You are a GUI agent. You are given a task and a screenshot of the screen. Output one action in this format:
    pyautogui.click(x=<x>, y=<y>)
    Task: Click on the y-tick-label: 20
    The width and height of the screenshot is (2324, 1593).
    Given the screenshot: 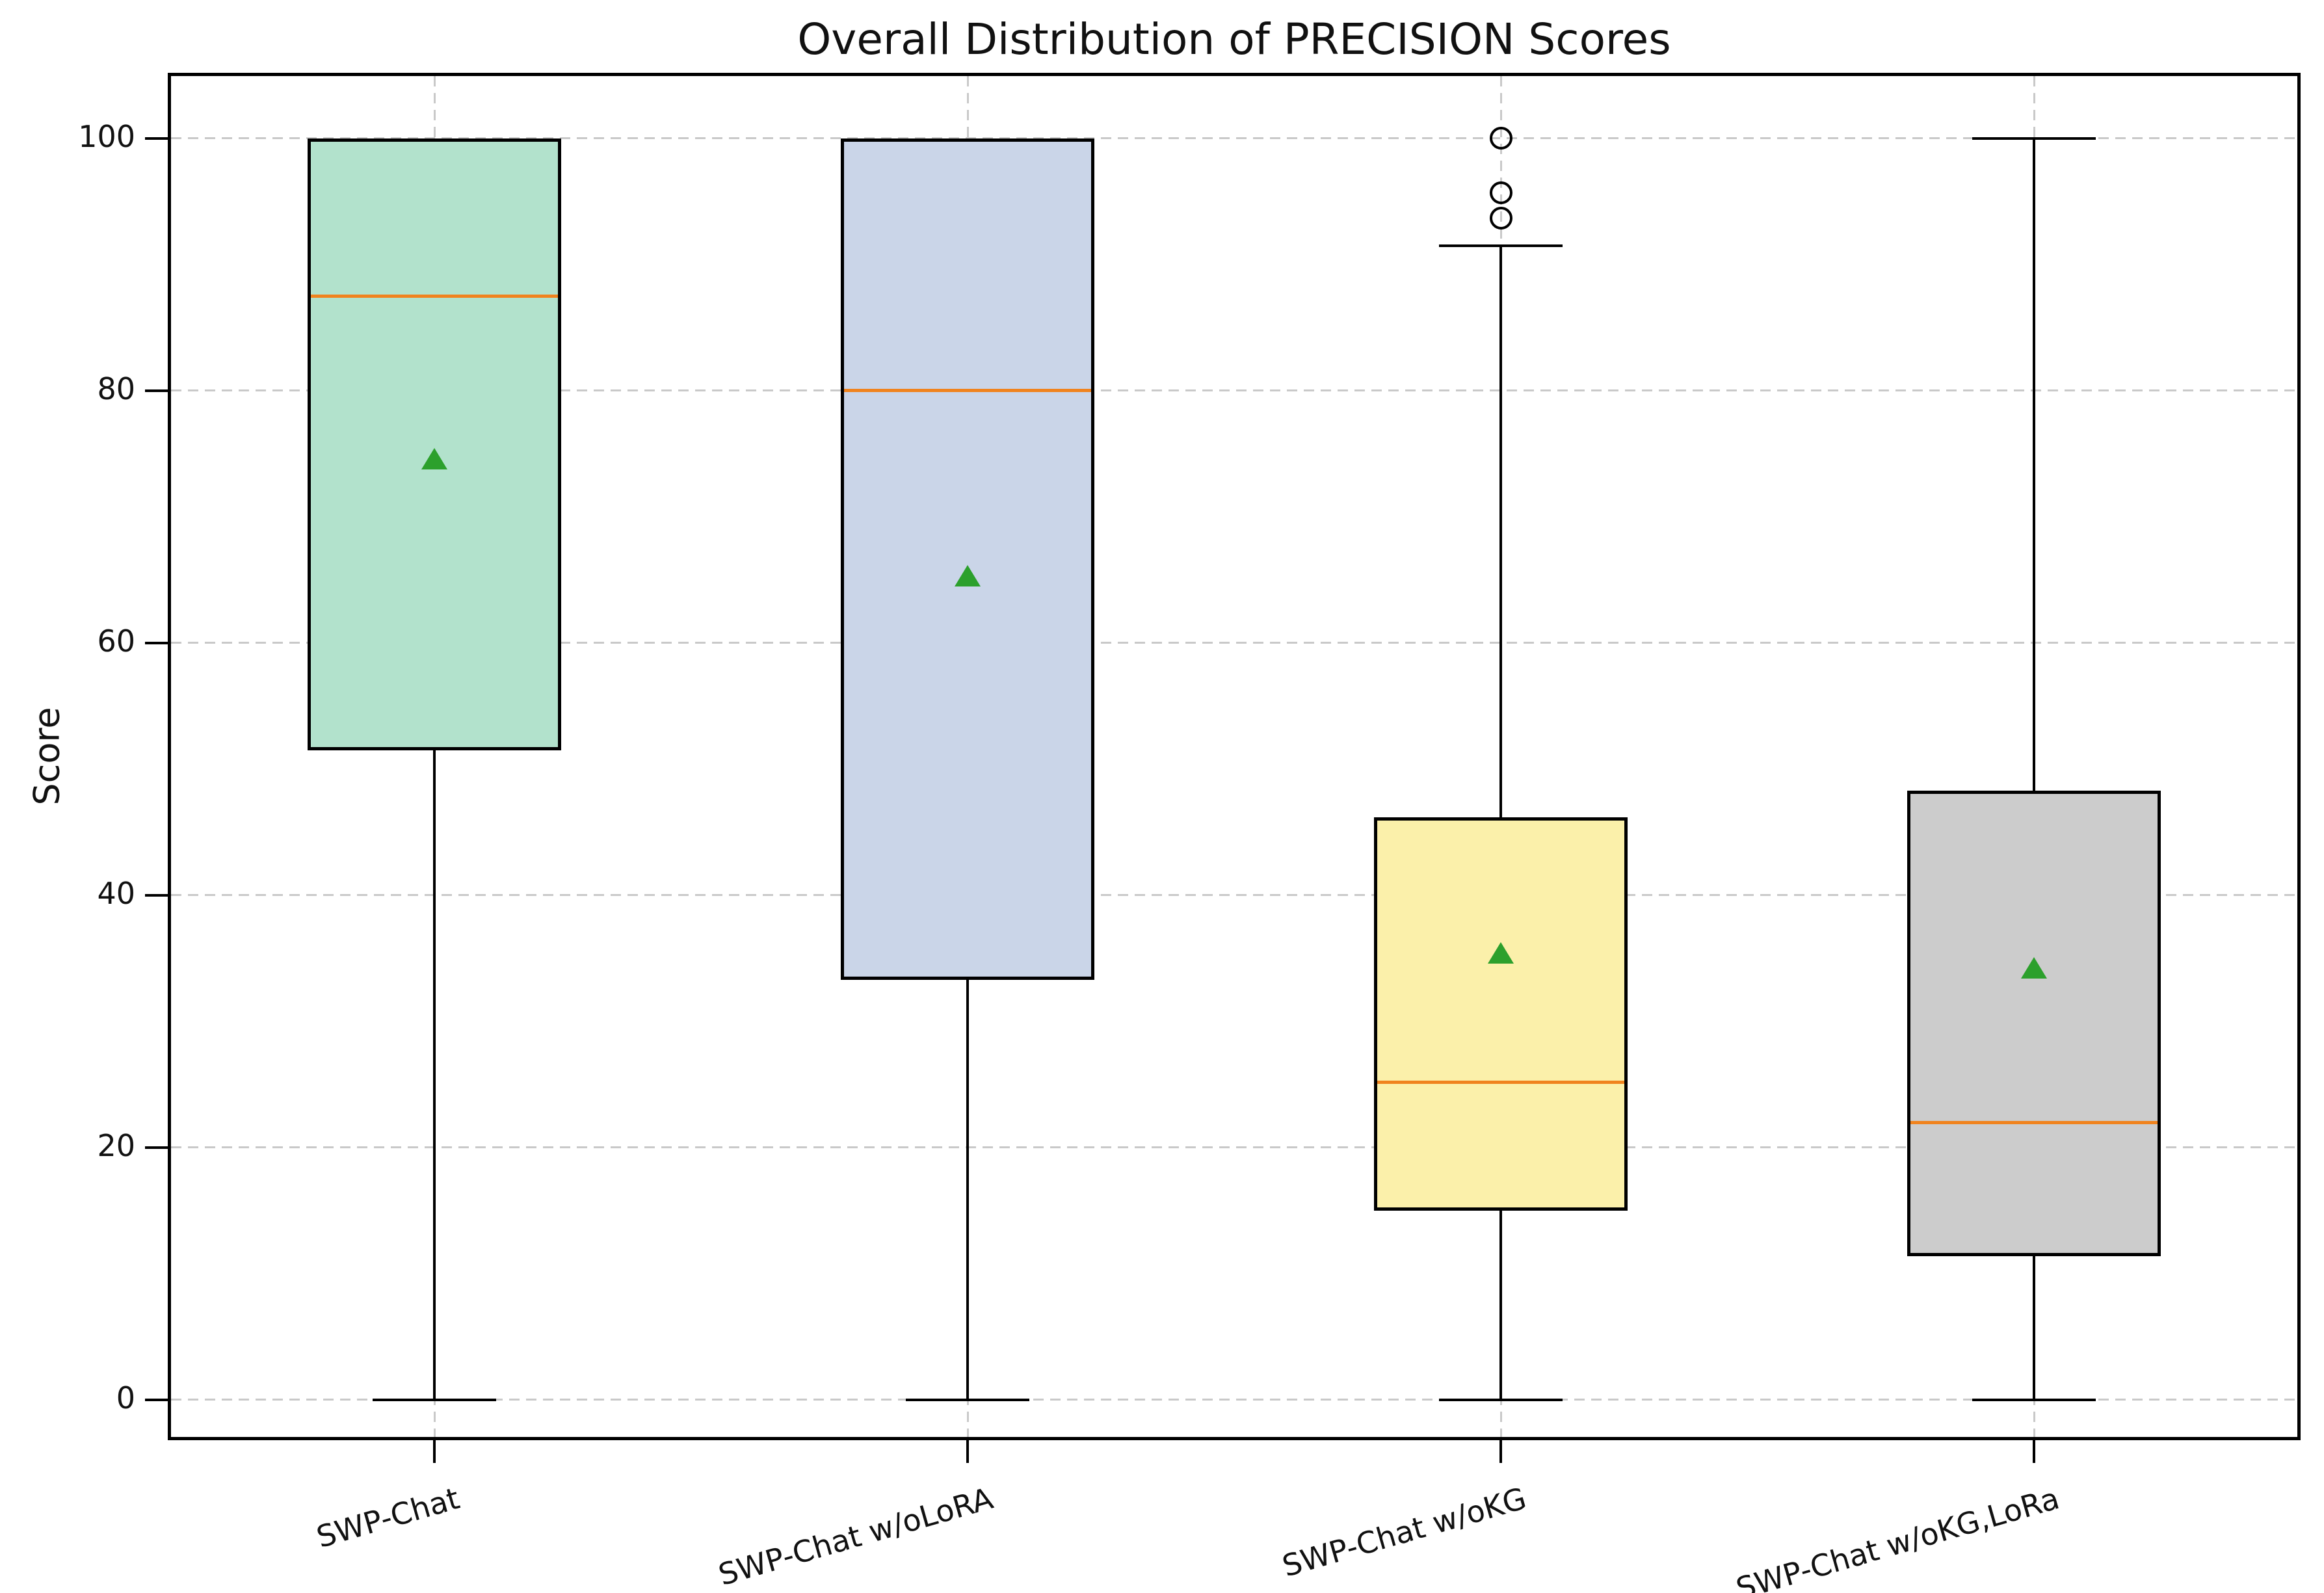 What is the action you would take?
    pyautogui.click(x=116, y=1145)
    